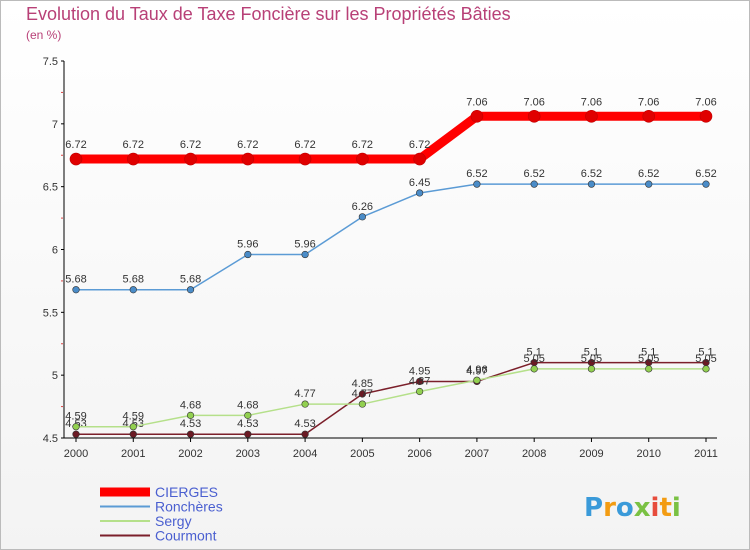 This screenshot has height=550, width=750. Describe the element at coordinates (133, 417) in the screenshot. I see `data-label: 4.59` at that location.